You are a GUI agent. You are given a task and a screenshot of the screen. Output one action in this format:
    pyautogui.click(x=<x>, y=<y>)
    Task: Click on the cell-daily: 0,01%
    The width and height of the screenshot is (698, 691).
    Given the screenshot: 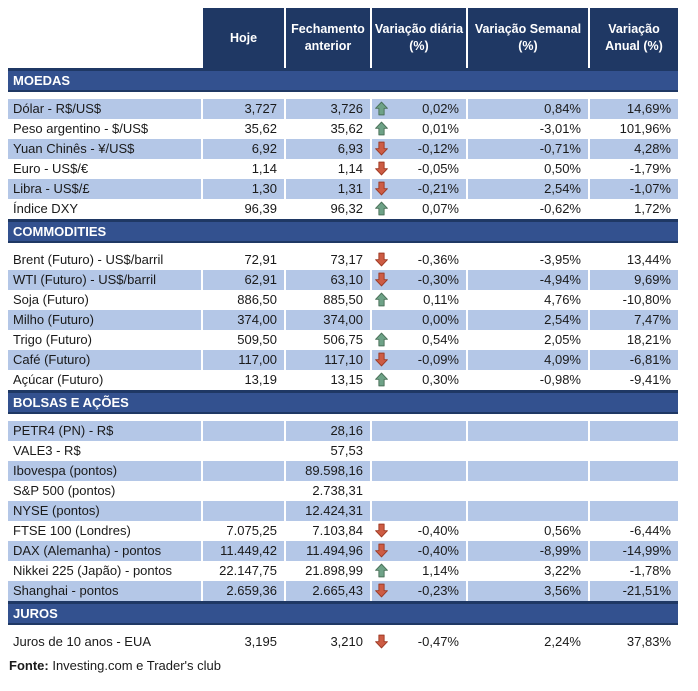 What is the action you would take?
    pyautogui.click(x=420, y=129)
    